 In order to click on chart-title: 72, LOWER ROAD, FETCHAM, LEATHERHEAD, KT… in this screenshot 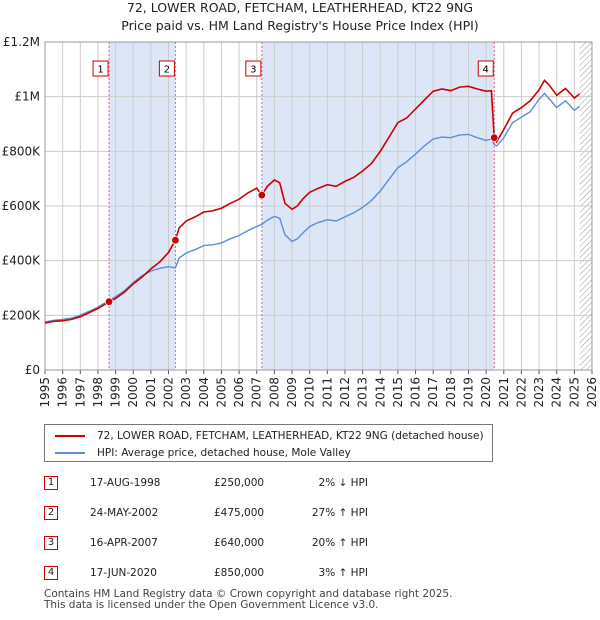, I will do `click(300, 7)`.